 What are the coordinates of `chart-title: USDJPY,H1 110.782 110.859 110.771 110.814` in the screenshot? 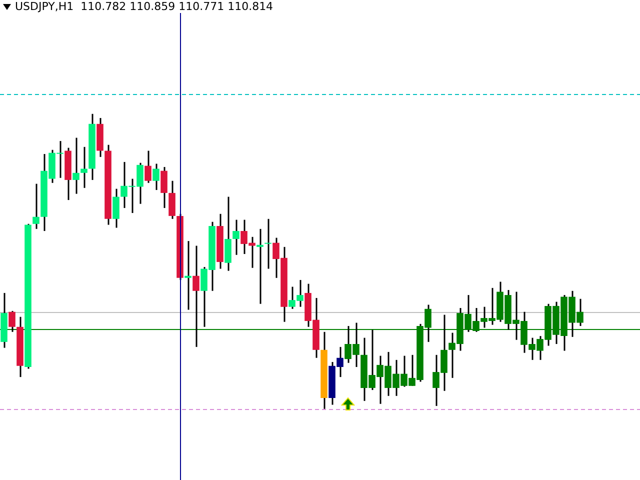 It's located at (144, 6).